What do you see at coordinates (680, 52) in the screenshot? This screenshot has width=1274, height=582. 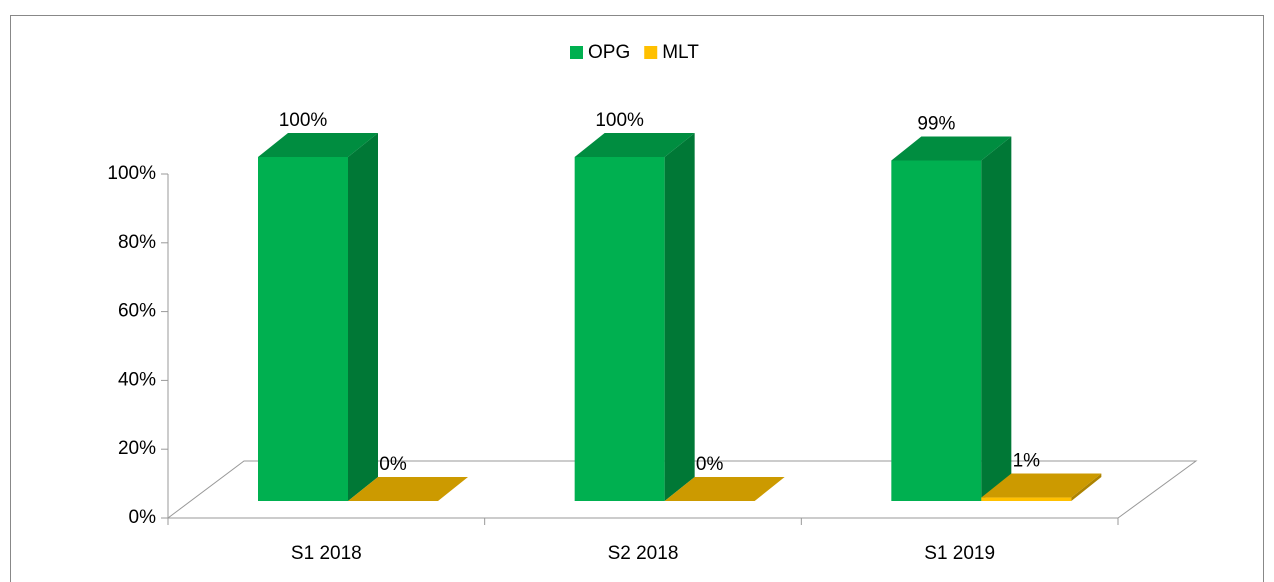 I see `legend-label: MLT` at bounding box center [680, 52].